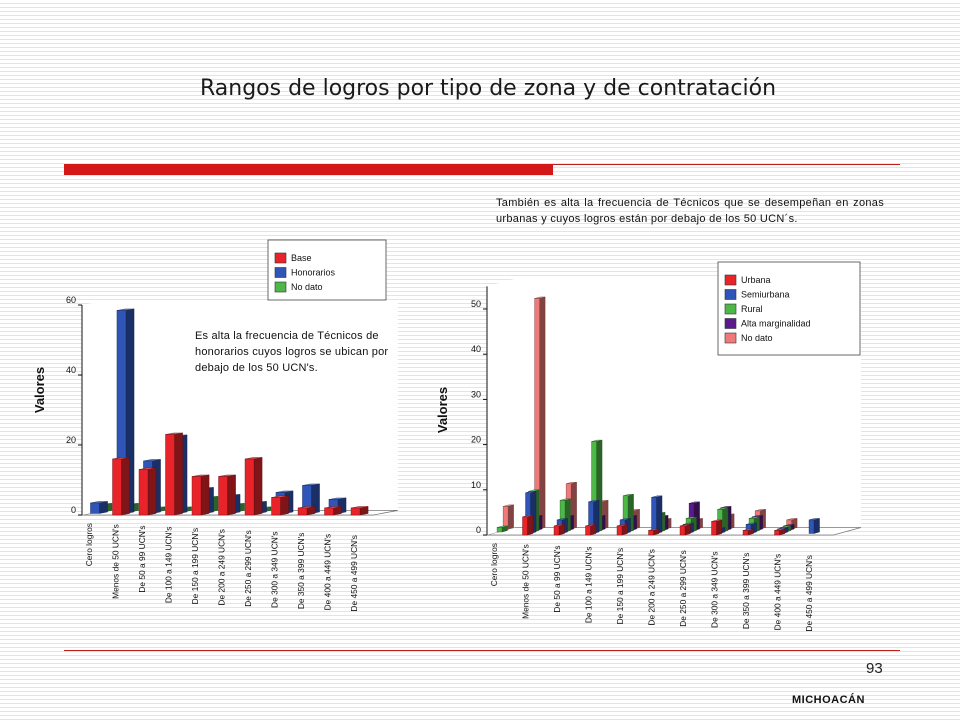 The height and width of the screenshot is (720, 960). Describe the element at coordinates (476, 394) in the screenshot. I see `y-tick-label: 30` at that location.